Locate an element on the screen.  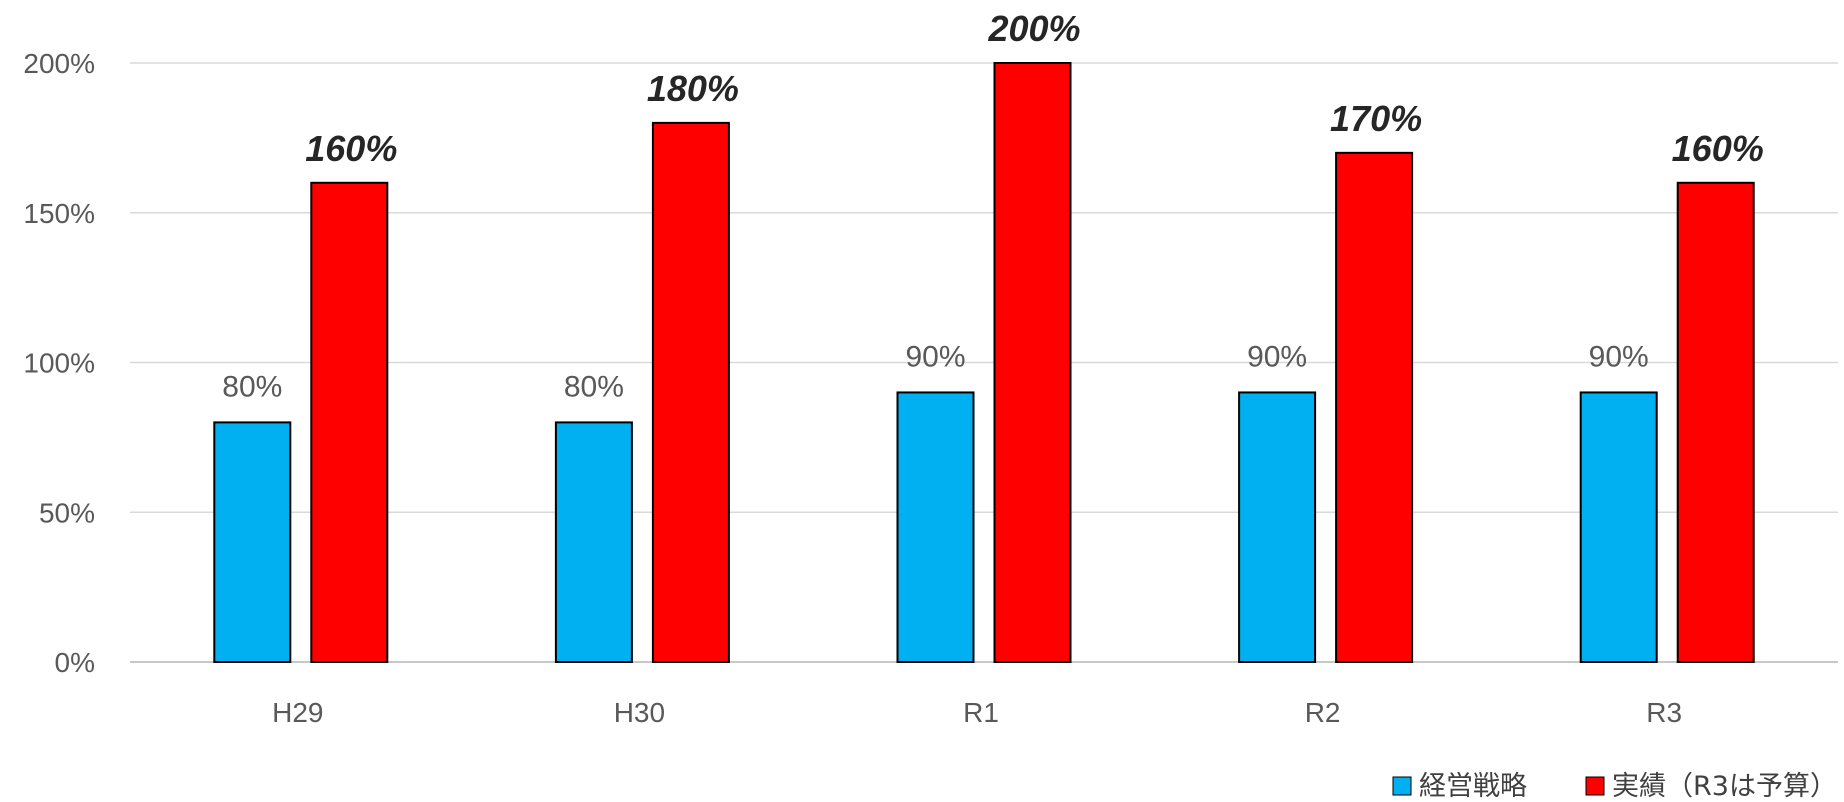
data-label-R2-series-1: 90% is located at coordinates (1277, 356).